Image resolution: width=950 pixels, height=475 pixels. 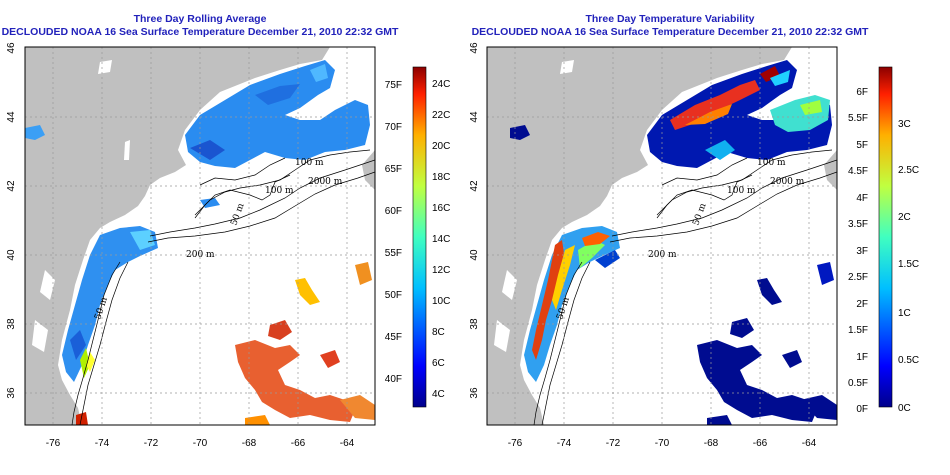 What do you see at coordinates (904, 124) in the screenshot?
I see `colorbar-label: 3C` at bounding box center [904, 124].